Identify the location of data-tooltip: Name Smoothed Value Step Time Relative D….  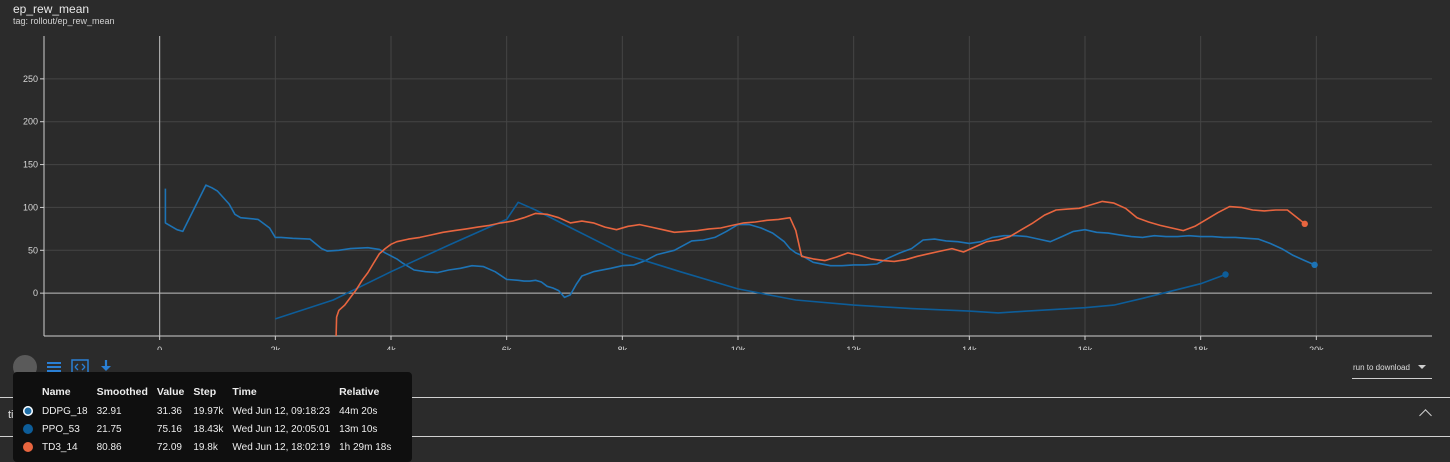
(212, 417).